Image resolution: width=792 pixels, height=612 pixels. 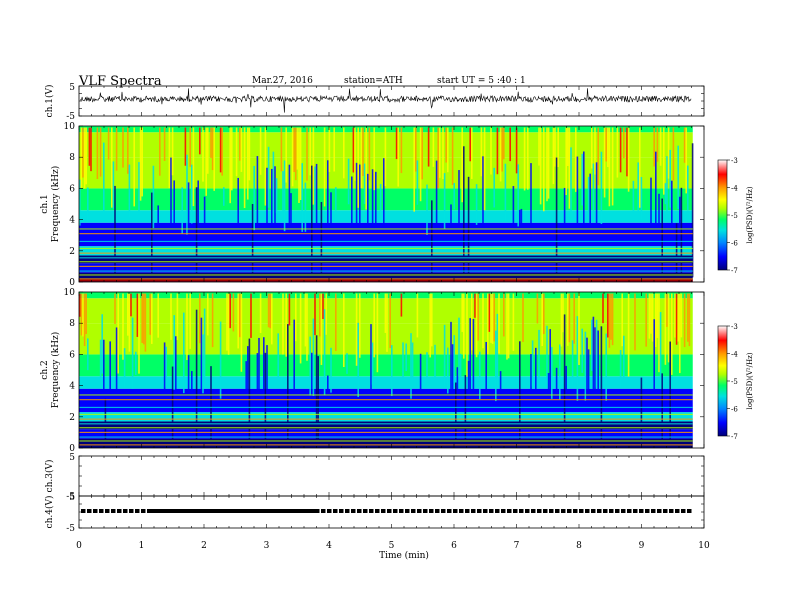 I want to click on x-tick-label: 9, so click(x=642, y=546).